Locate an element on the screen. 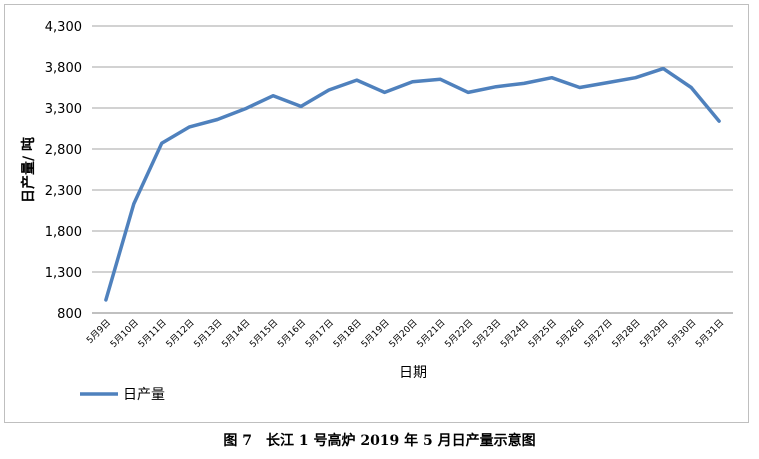 The height and width of the screenshot is (459, 759). x-tick-label: 5月13日 is located at coordinates (208, 333).